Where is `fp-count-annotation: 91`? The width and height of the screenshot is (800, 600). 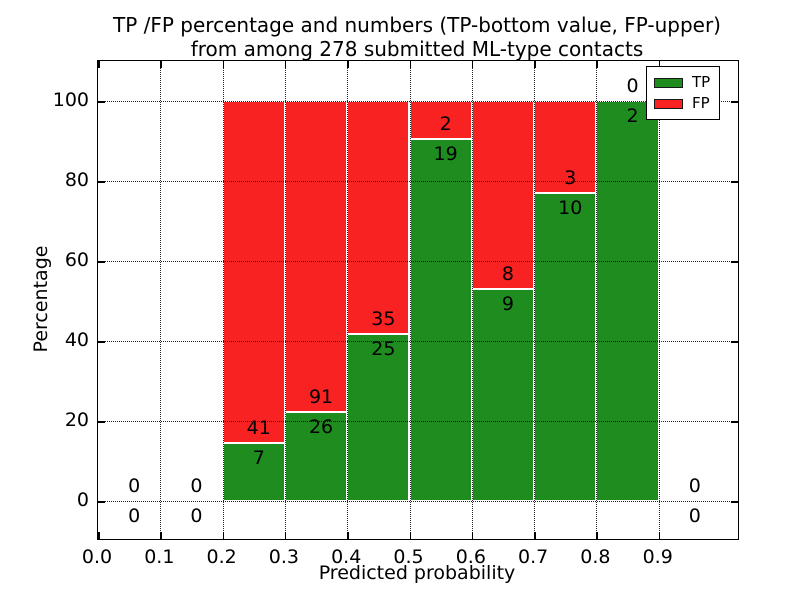
fp-count-annotation: 91 is located at coordinates (321, 397).